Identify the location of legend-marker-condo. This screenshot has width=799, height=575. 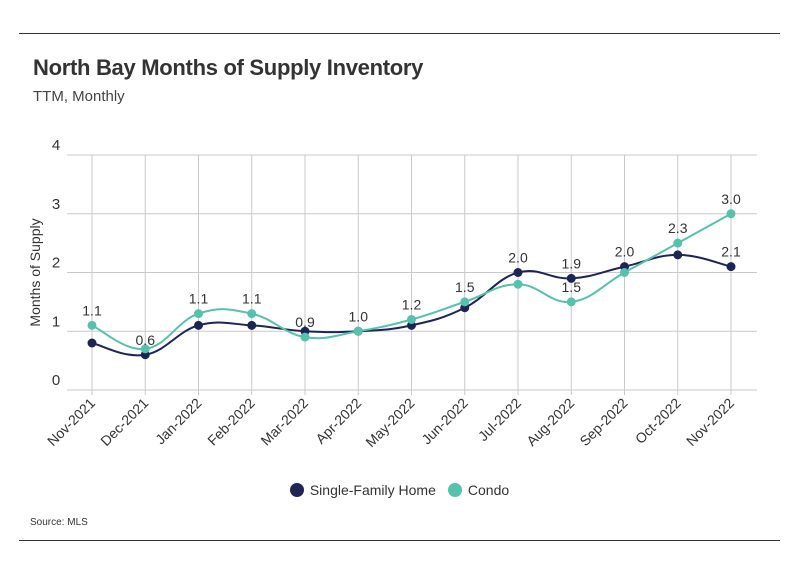
(454, 490).